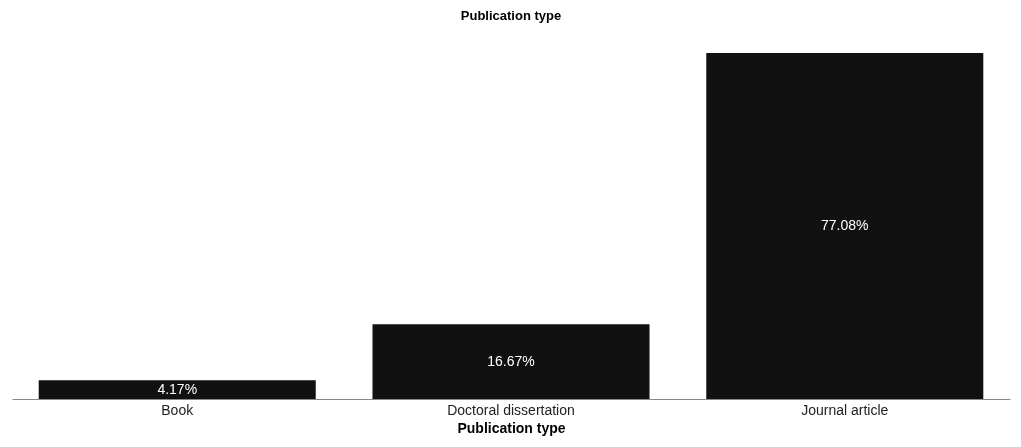 The height and width of the screenshot is (447, 1021). What do you see at coordinates (511, 427) in the screenshot?
I see `x-axis-title: Publication type` at bounding box center [511, 427].